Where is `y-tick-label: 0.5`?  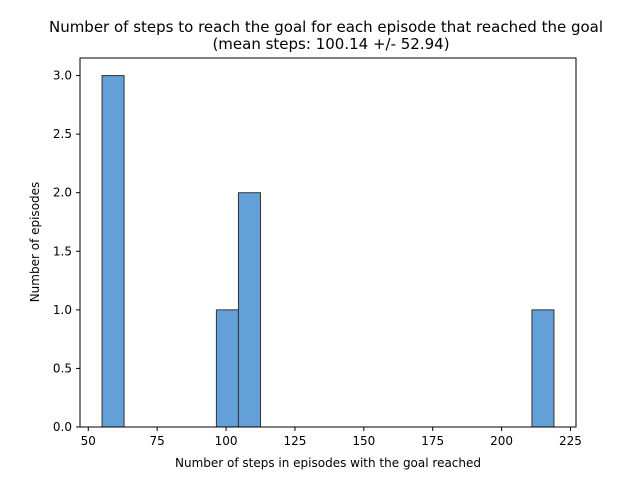
y-tick-label: 0.5 is located at coordinates (62, 368).